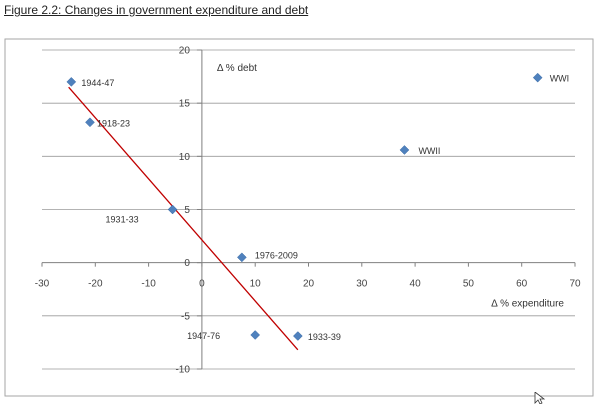 Image resolution: width=600 pixels, height=404 pixels. I want to click on data-label: WWII, so click(429, 151).